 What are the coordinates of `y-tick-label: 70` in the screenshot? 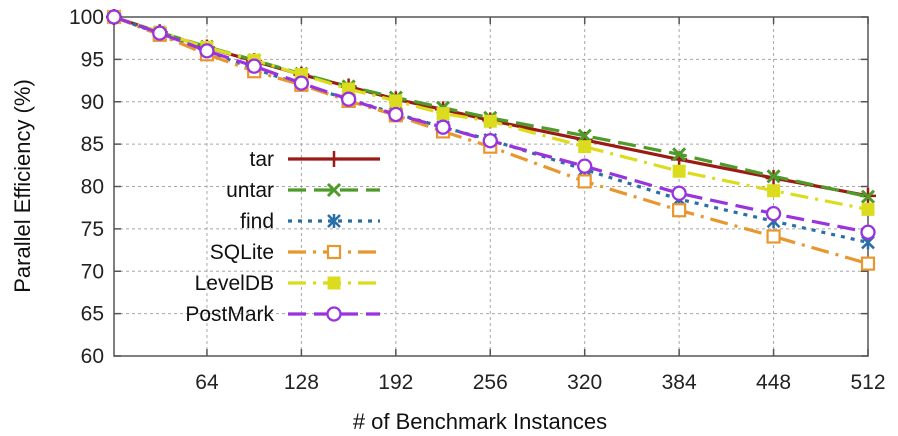 It's located at (92, 271).